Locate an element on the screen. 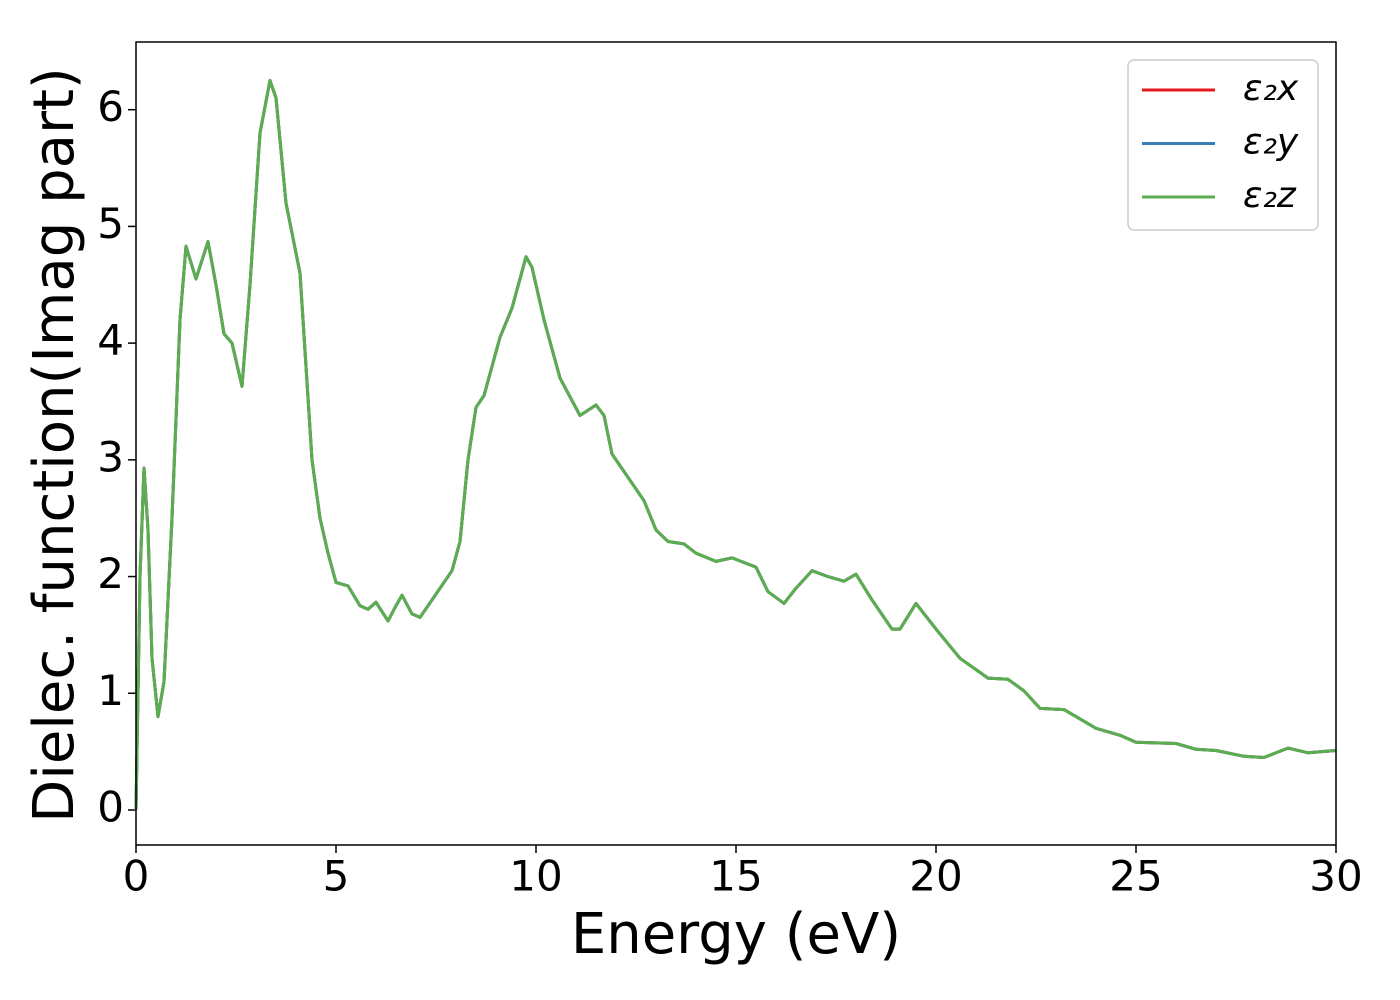  y-tick-label: 6 is located at coordinates (110, 106).